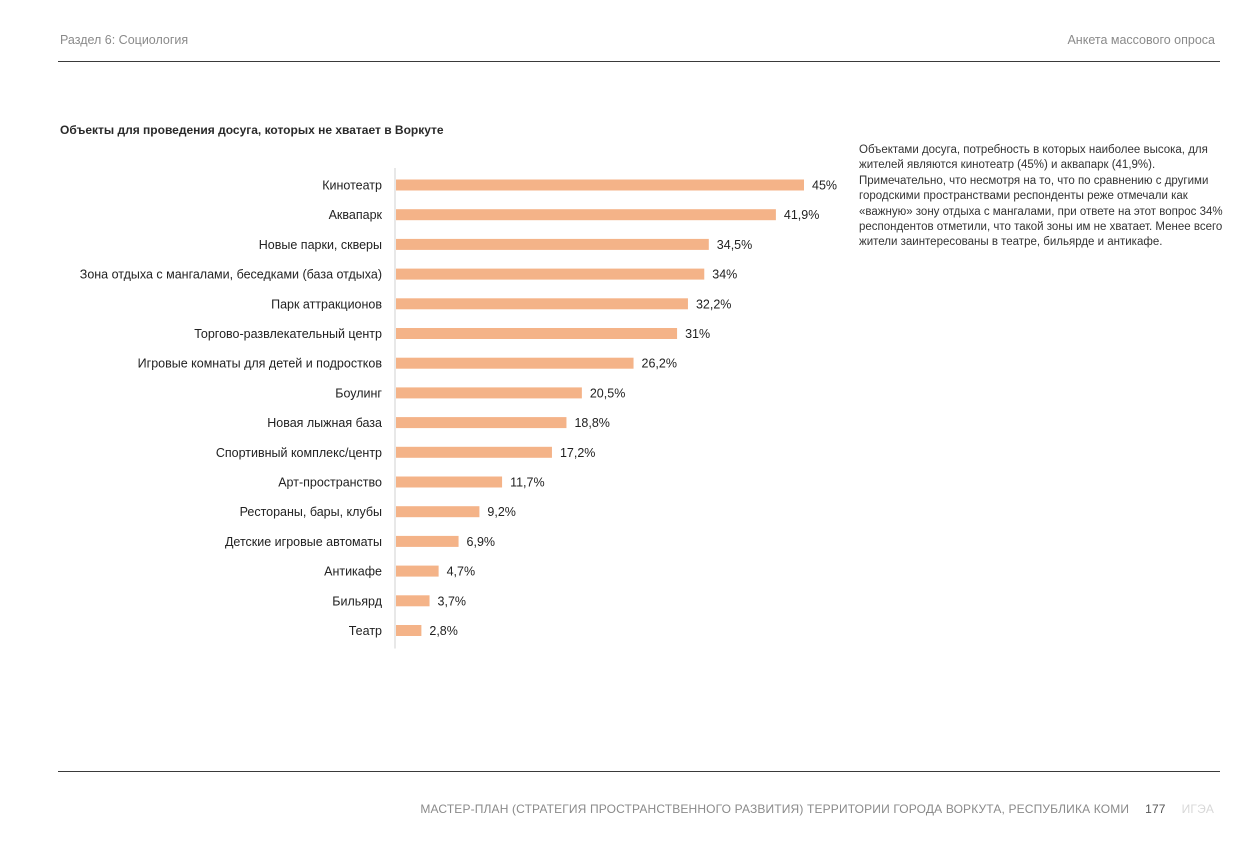  What do you see at coordinates (320, 245) in the screenshot?
I see `category-label: Новые парки, скверы` at bounding box center [320, 245].